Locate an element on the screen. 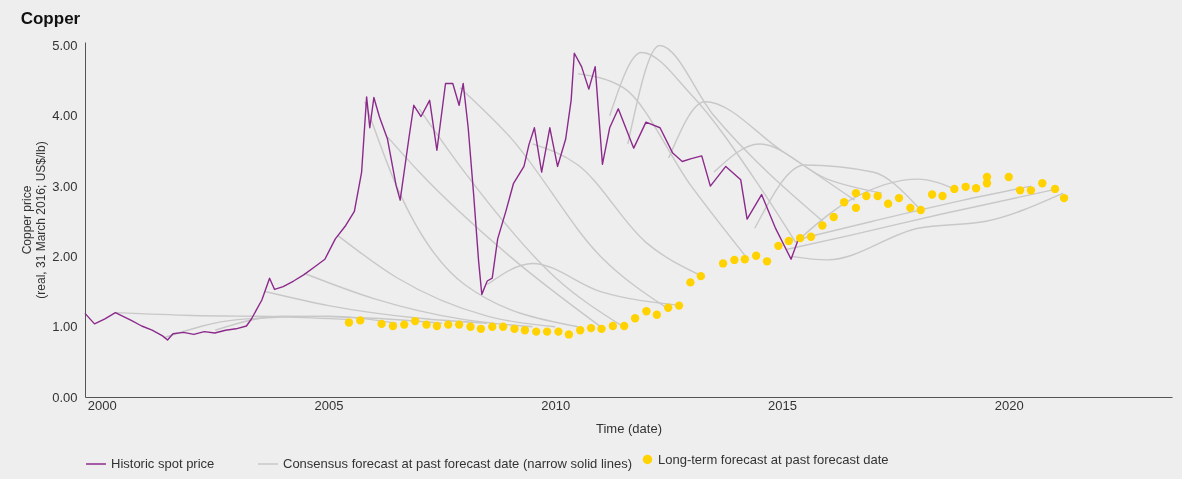  y-tick-label: 1.00 is located at coordinates (65, 327).